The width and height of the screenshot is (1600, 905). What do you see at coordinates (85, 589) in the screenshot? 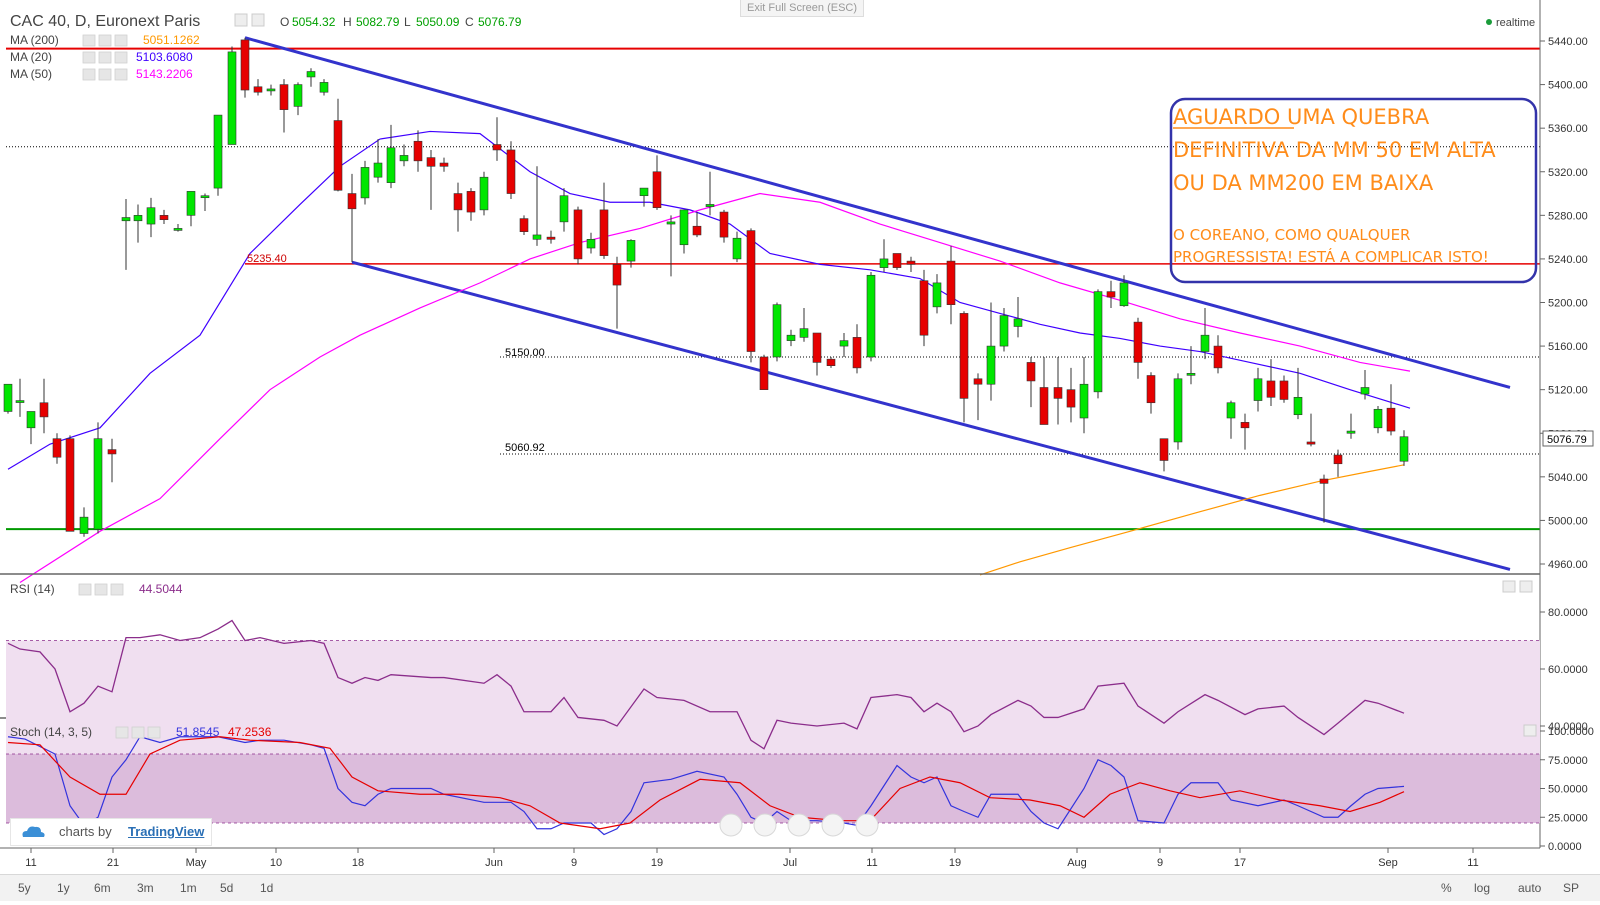
I see `rsi-settings-icon` at bounding box center [85, 589].